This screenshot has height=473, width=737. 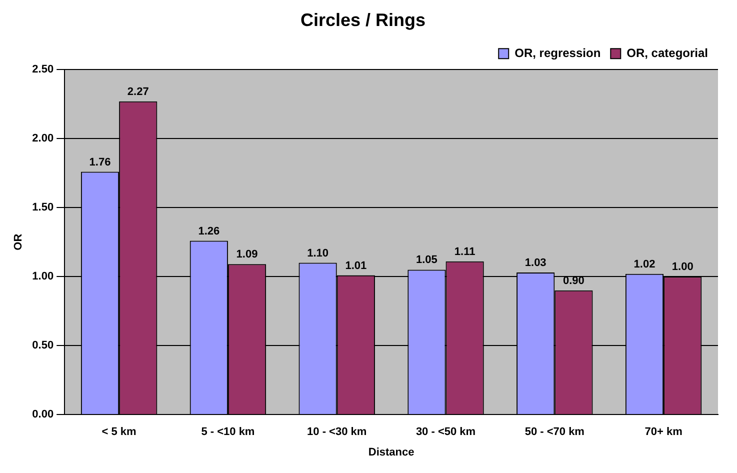 What do you see at coordinates (535, 262) in the screenshot?
I see `data-label: 1.03` at bounding box center [535, 262].